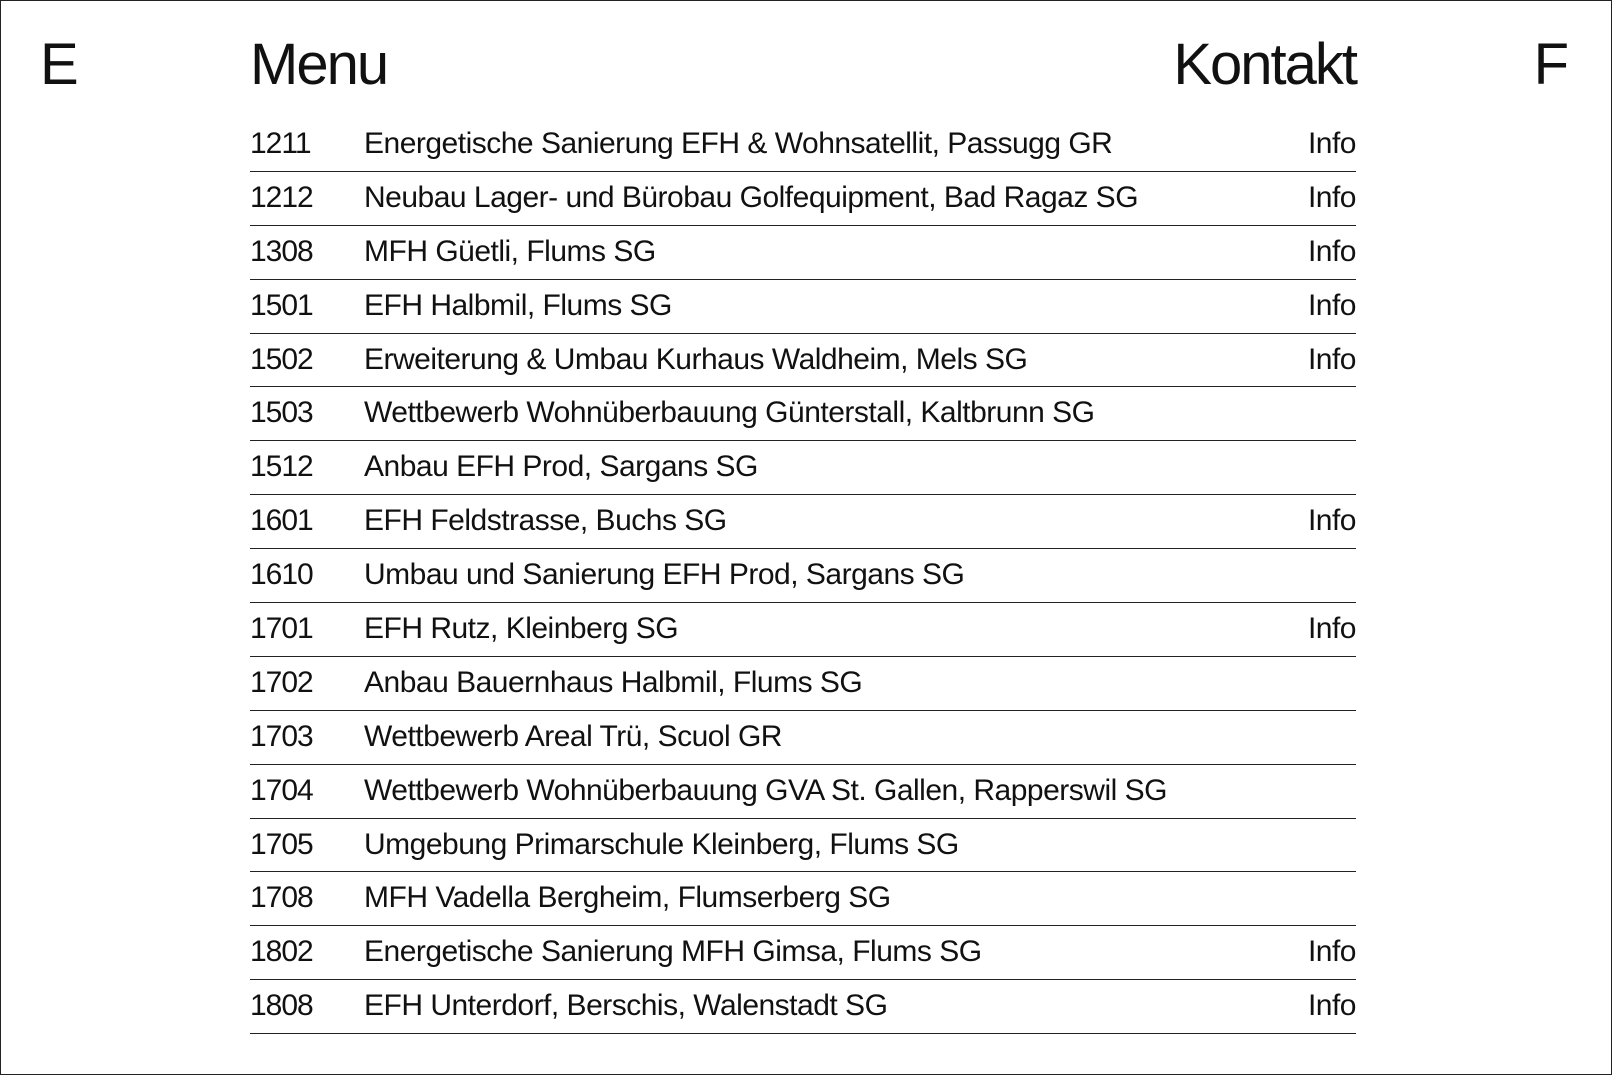  Describe the element at coordinates (545, 521) in the screenshot. I see `project-title: EFH Feldstrasse, Buchs SG` at that location.